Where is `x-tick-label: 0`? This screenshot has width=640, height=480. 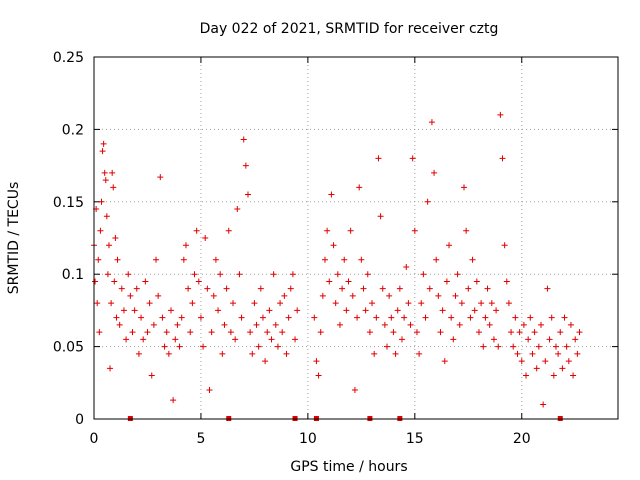
x-tick-label: 0 is located at coordinates (94, 439).